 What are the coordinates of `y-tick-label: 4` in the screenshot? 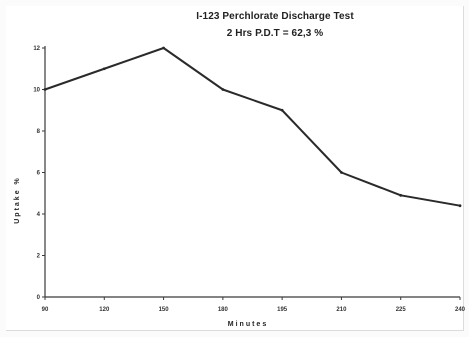 It's located at (39, 215).